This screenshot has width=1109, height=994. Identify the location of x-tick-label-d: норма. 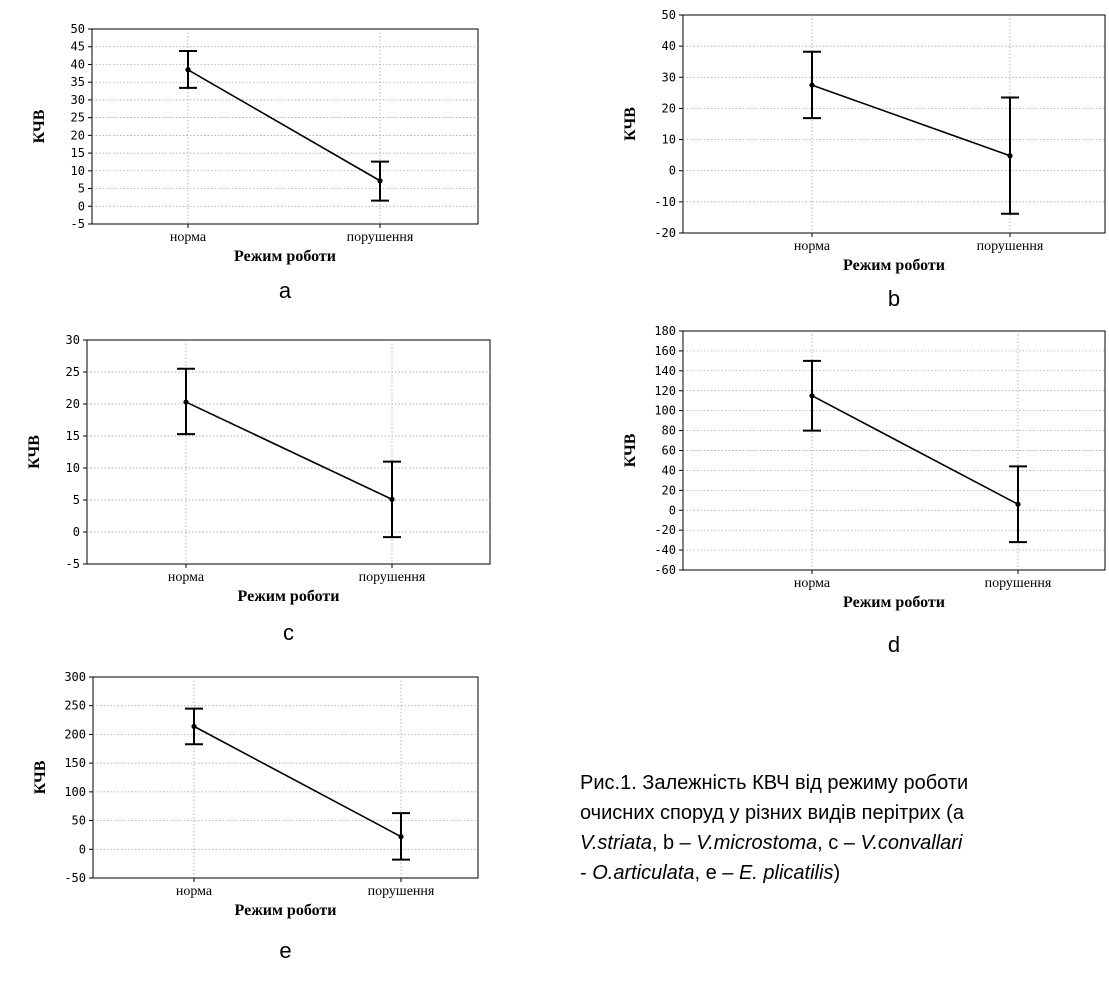
(812, 583).